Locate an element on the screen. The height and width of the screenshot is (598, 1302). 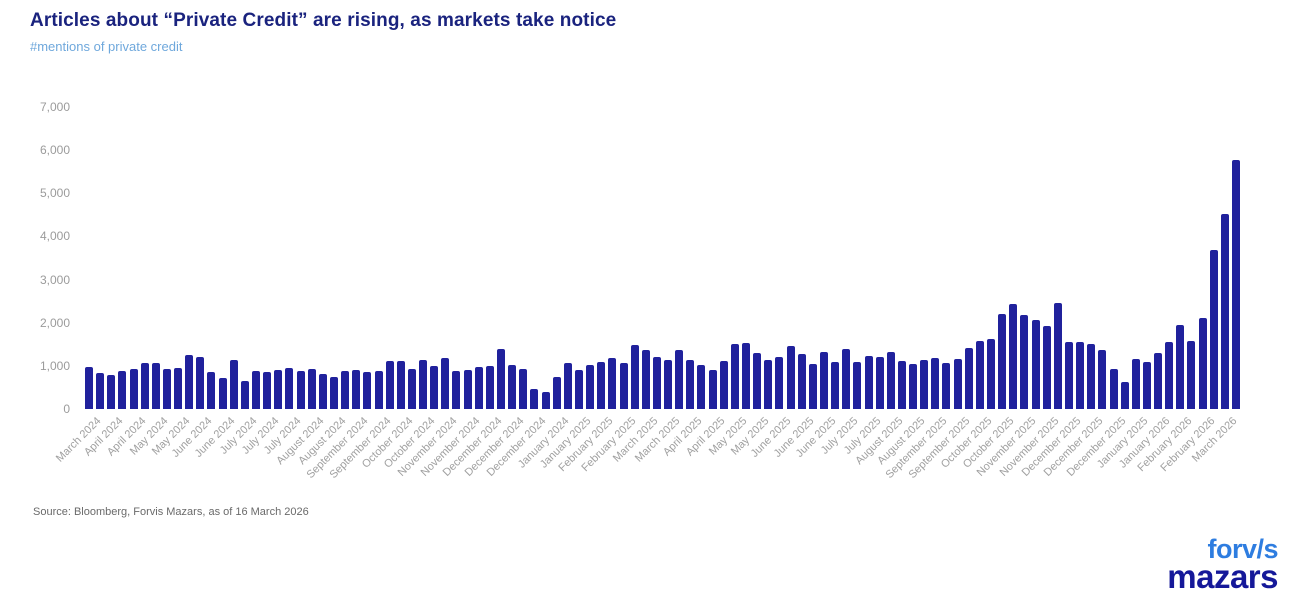
y-axis-tick-label: 5,000 is located at coordinates (54, 193).